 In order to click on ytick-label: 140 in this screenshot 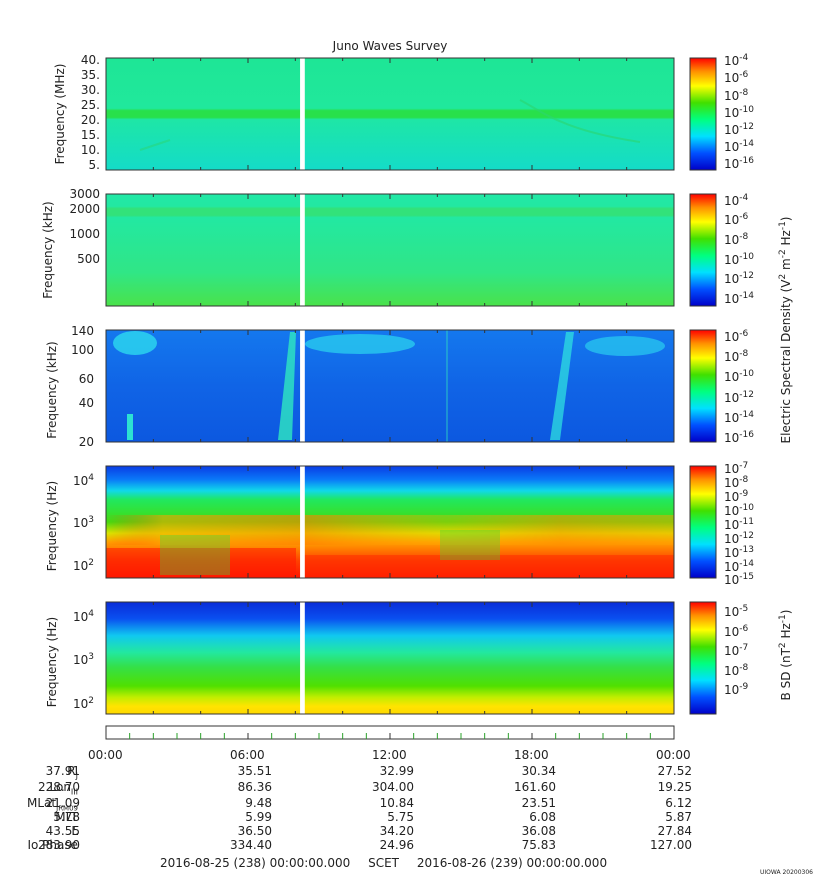, I will do `click(82, 331)`.